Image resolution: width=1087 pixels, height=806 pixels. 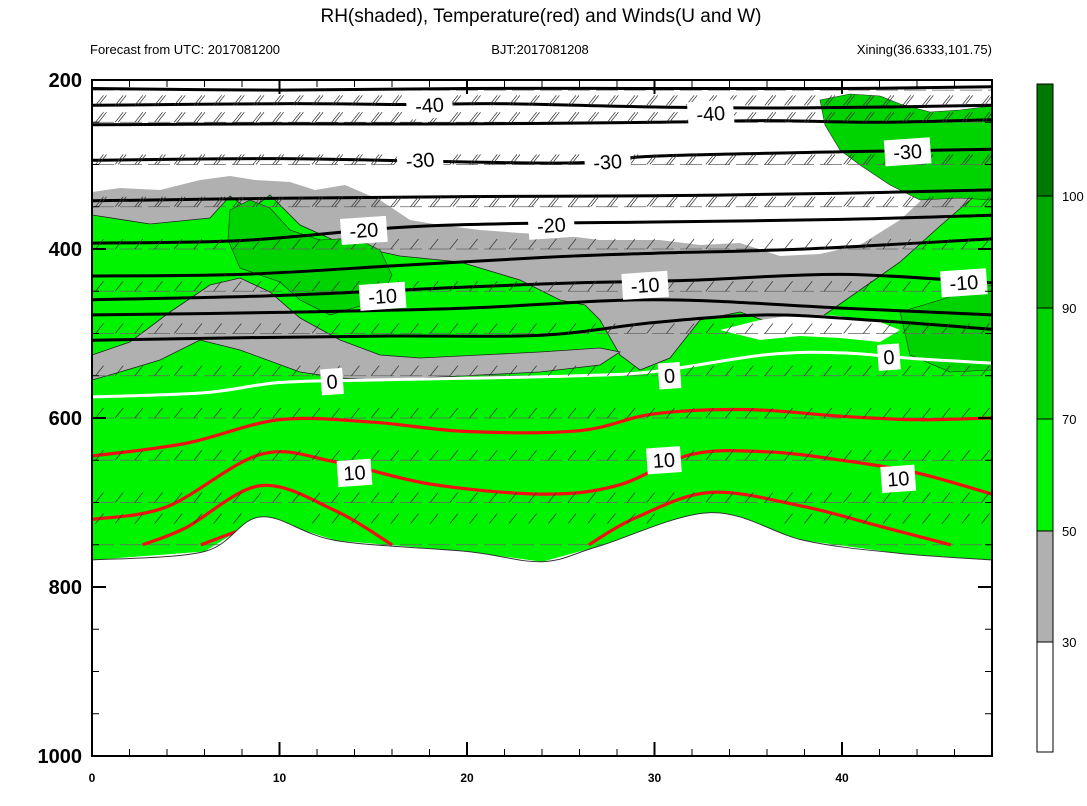 I want to click on y-tick-label: 1000, so click(x=60, y=757).